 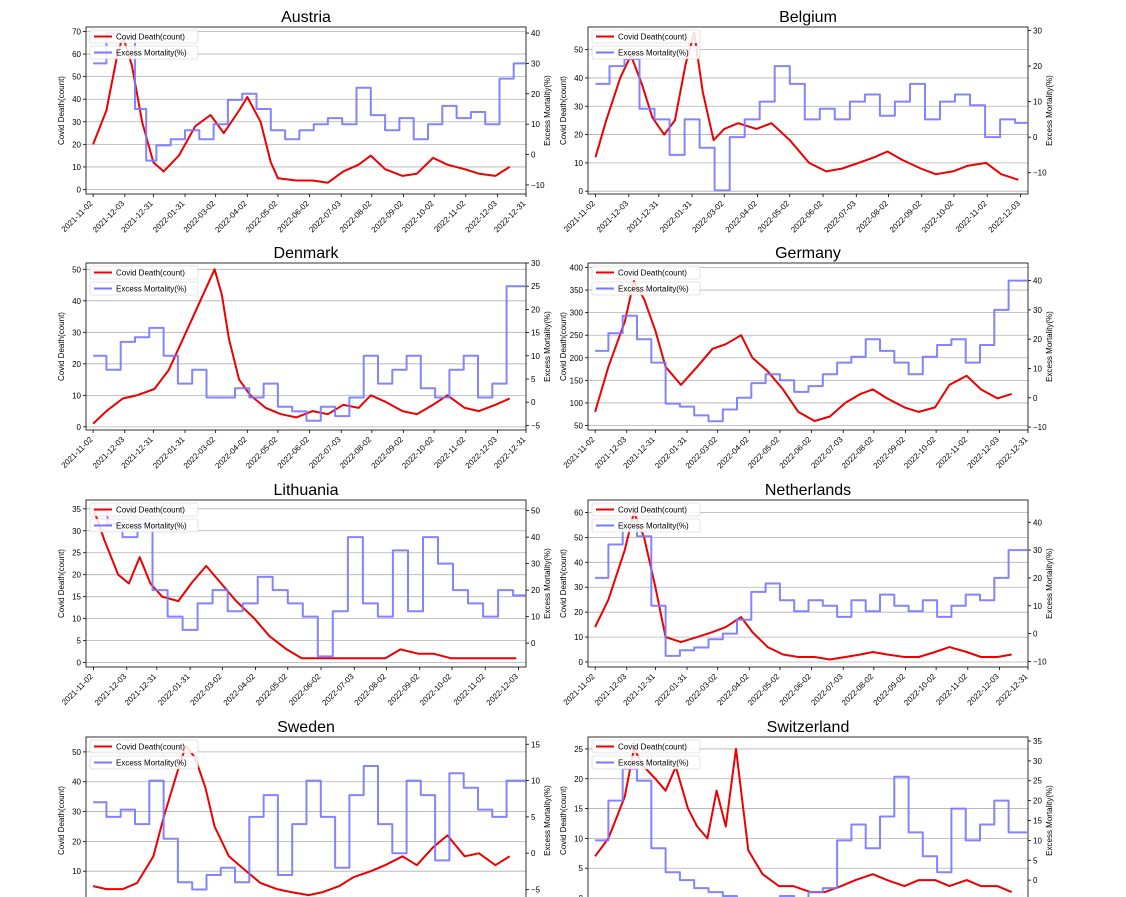 What do you see at coordinates (1005, 217) in the screenshot?
I see `x-tick-label: 2022-12-03` at bounding box center [1005, 217].